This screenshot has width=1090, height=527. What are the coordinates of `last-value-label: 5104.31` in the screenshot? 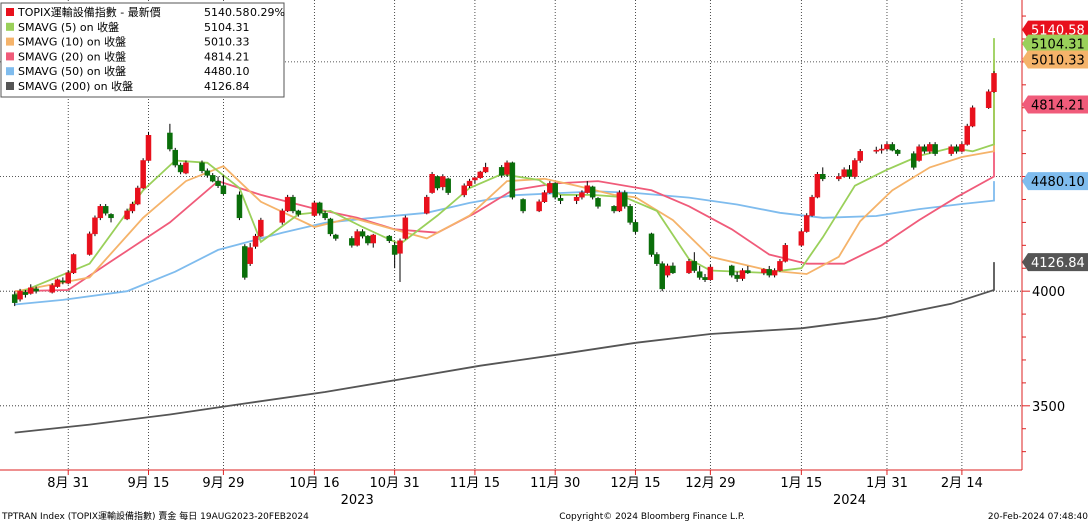 It's located at (1055, 43).